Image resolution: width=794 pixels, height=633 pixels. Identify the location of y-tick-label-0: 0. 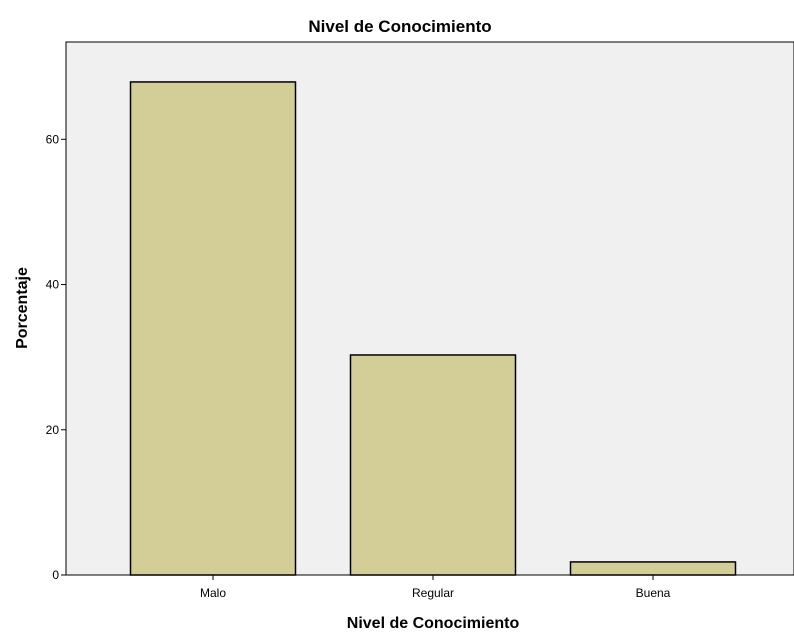
(55, 575).